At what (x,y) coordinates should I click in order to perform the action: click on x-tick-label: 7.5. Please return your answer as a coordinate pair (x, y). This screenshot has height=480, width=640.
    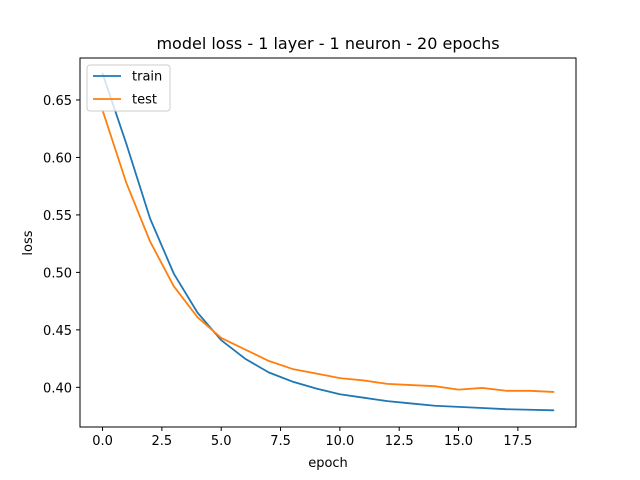
    Looking at the image, I should click on (280, 441).